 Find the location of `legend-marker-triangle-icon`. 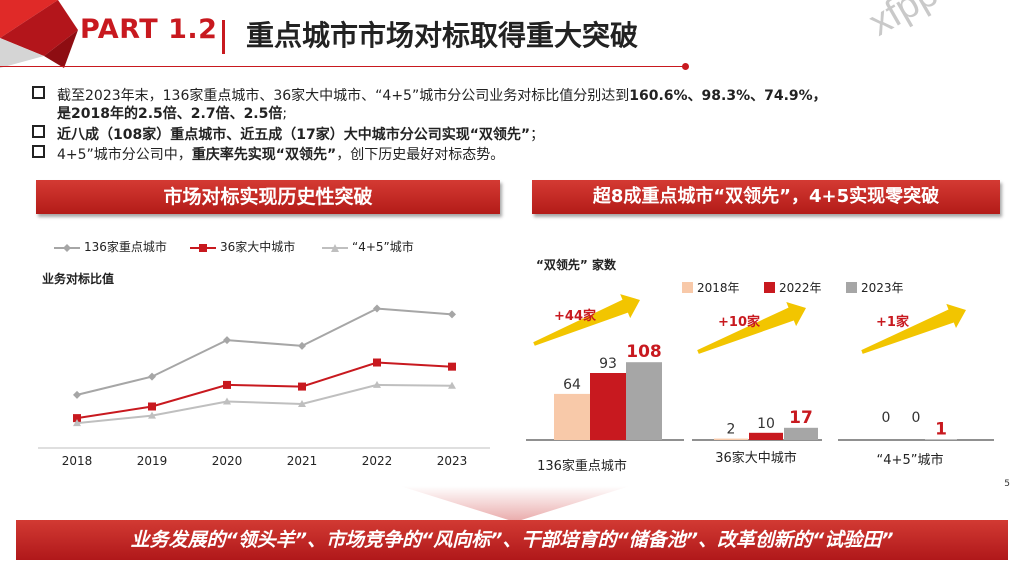

legend-marker-triangle-icon is located at coordinates (335, 247).